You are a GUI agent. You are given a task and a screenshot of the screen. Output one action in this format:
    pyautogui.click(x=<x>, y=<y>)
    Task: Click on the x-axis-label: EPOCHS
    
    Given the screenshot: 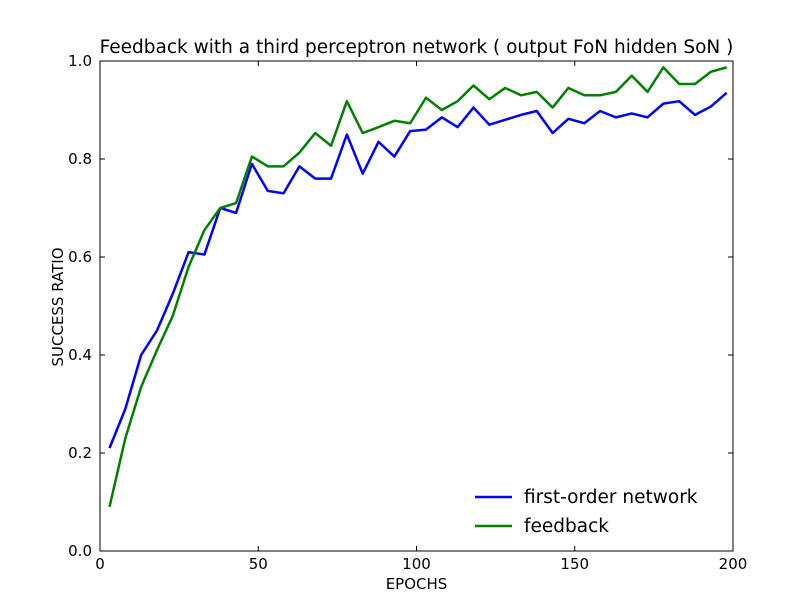 What is the action you would take?
    pyautogui.click(x=417, y=584)
    